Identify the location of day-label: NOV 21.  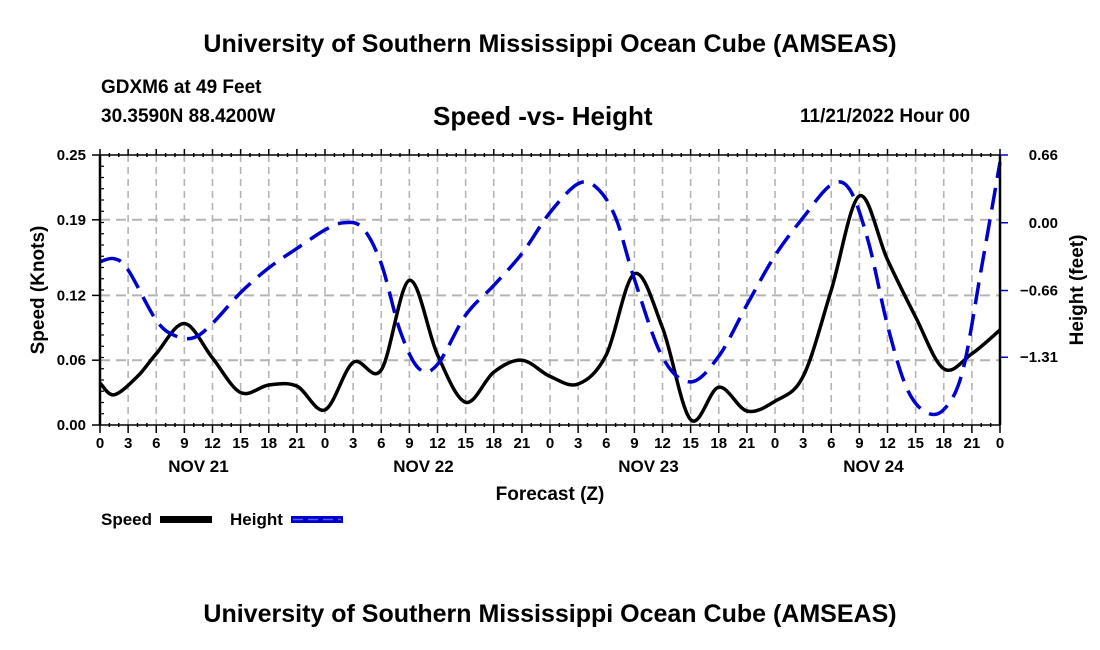
(198, 466).